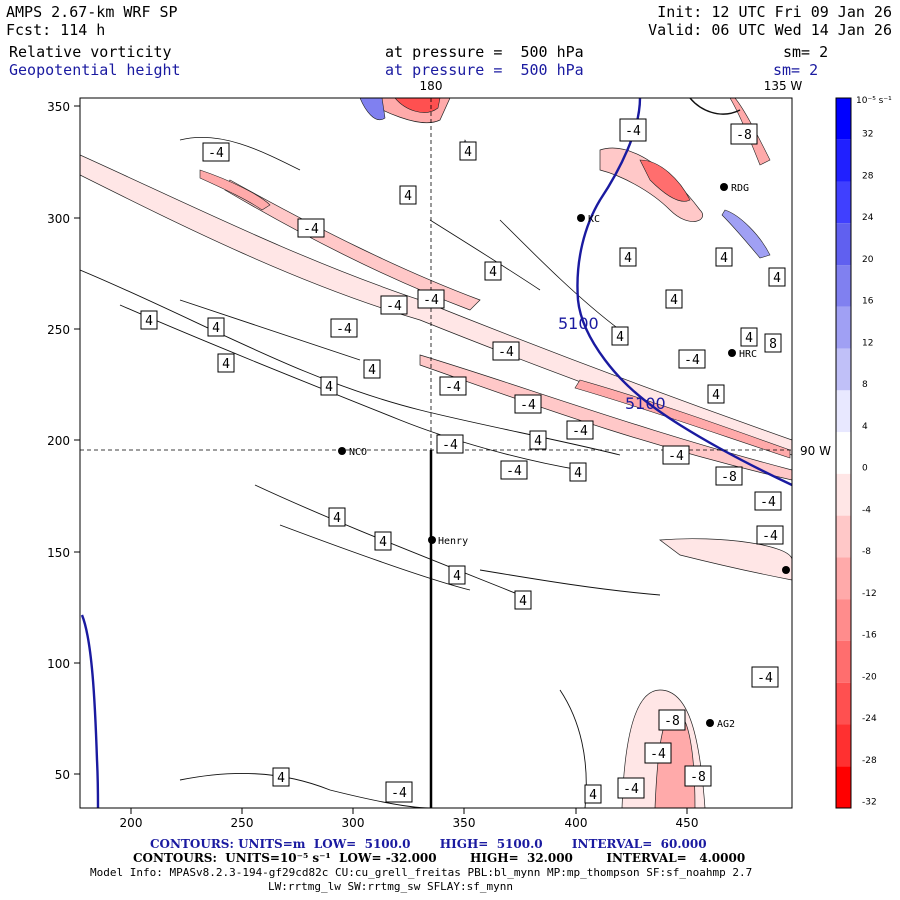 The width and height of the screenshot is (900, 900). Describe the element at coordinates (242, 823) in the screenshot. I see `x-tick-label: 250` at that location.